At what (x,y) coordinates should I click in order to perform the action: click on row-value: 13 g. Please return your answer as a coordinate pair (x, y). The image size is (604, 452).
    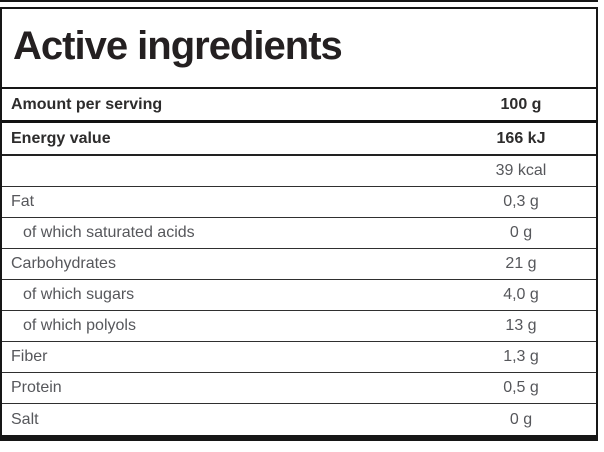
    Looking at the image, I should click on (521, 325).